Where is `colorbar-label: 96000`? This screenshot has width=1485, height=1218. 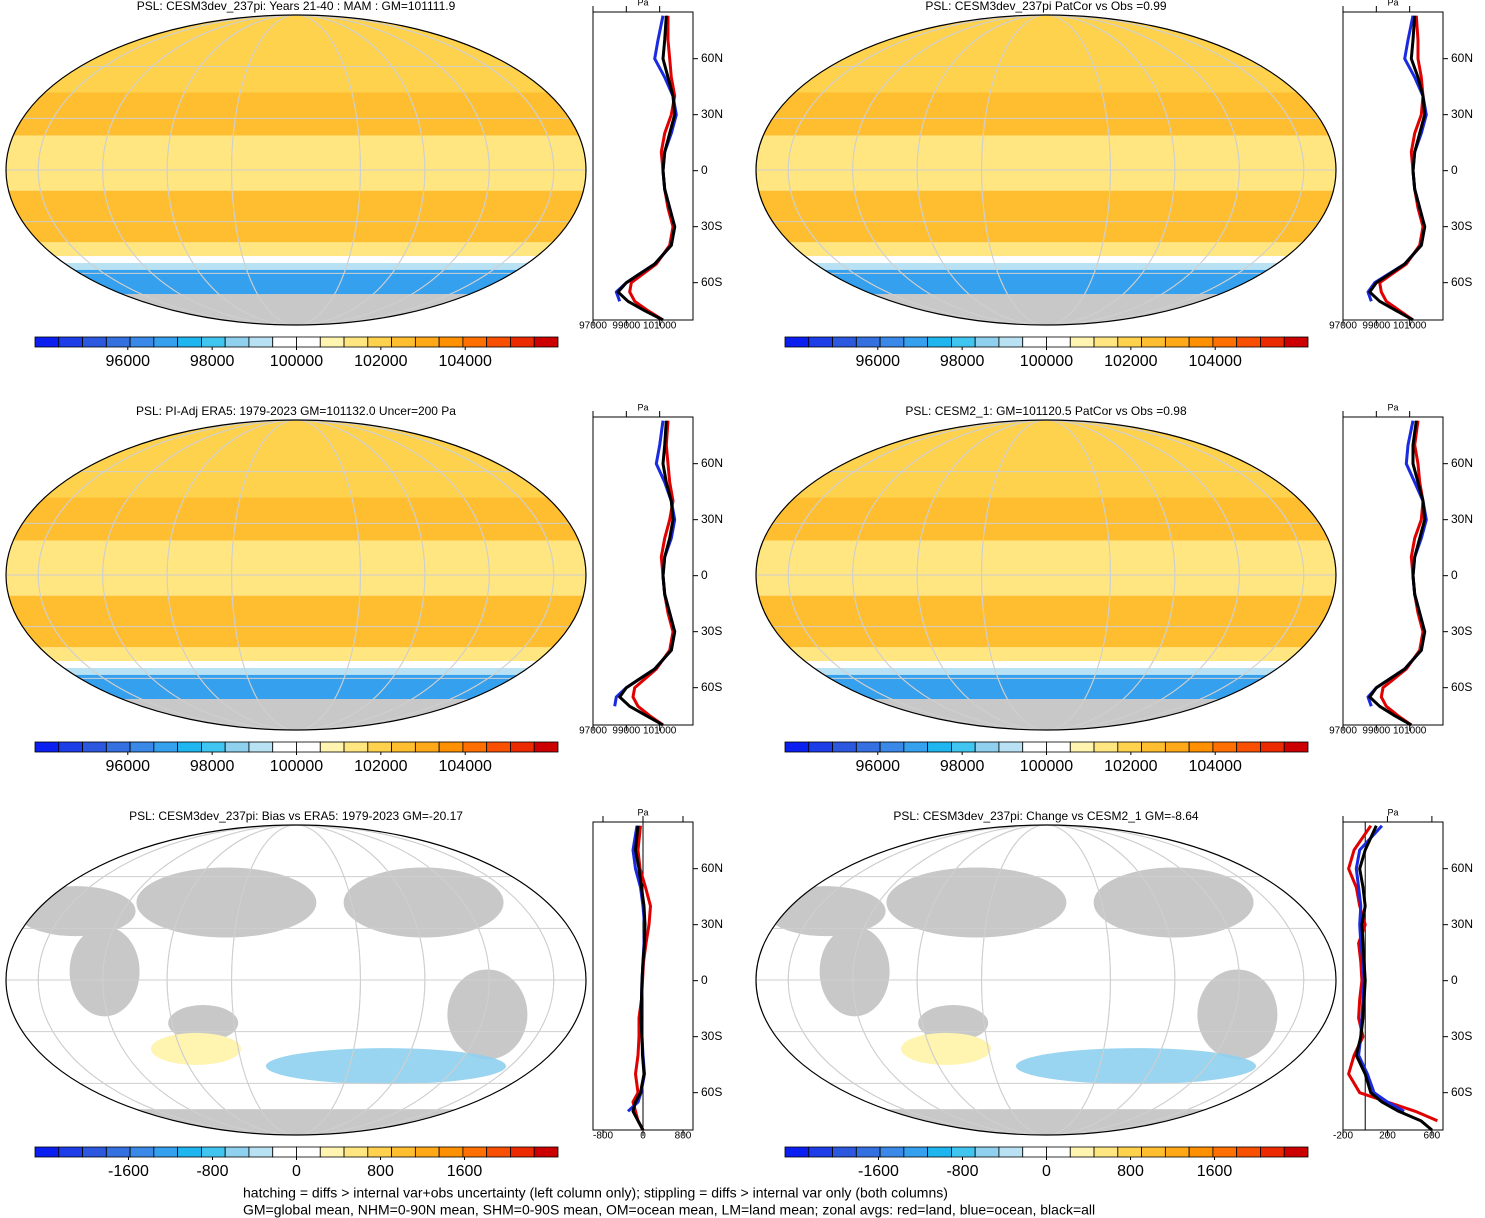
colorbar-label: 96000 is located at coordinates (128, 766).